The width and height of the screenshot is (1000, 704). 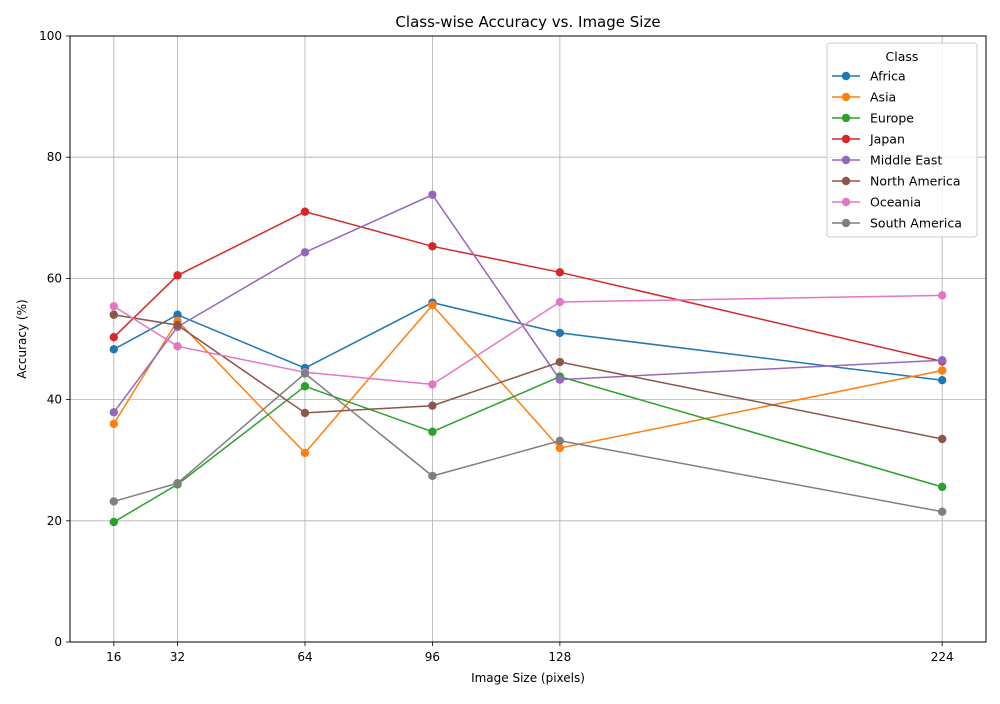 I want to click on series-line-oceania, so click(x=528, y=340).